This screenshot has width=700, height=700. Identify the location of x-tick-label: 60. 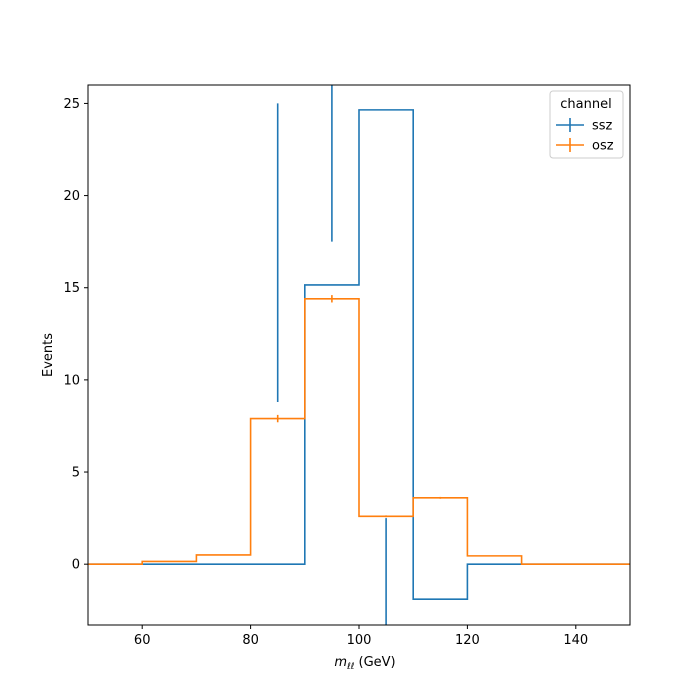
(142, 640).